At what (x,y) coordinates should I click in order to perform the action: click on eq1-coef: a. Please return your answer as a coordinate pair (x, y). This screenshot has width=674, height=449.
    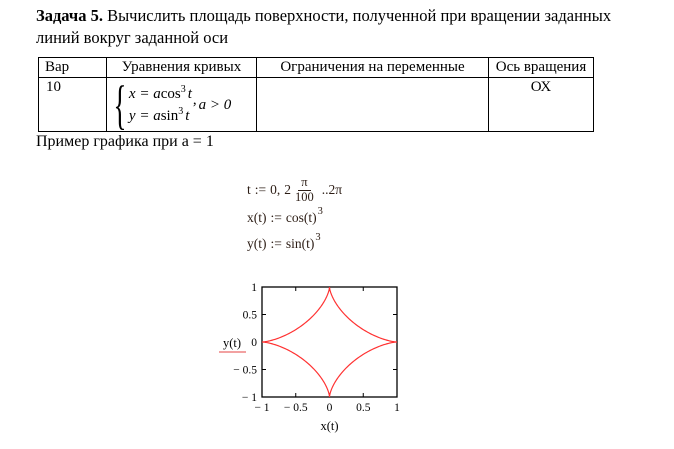
    Looking at the image, I should click on (157, 94).